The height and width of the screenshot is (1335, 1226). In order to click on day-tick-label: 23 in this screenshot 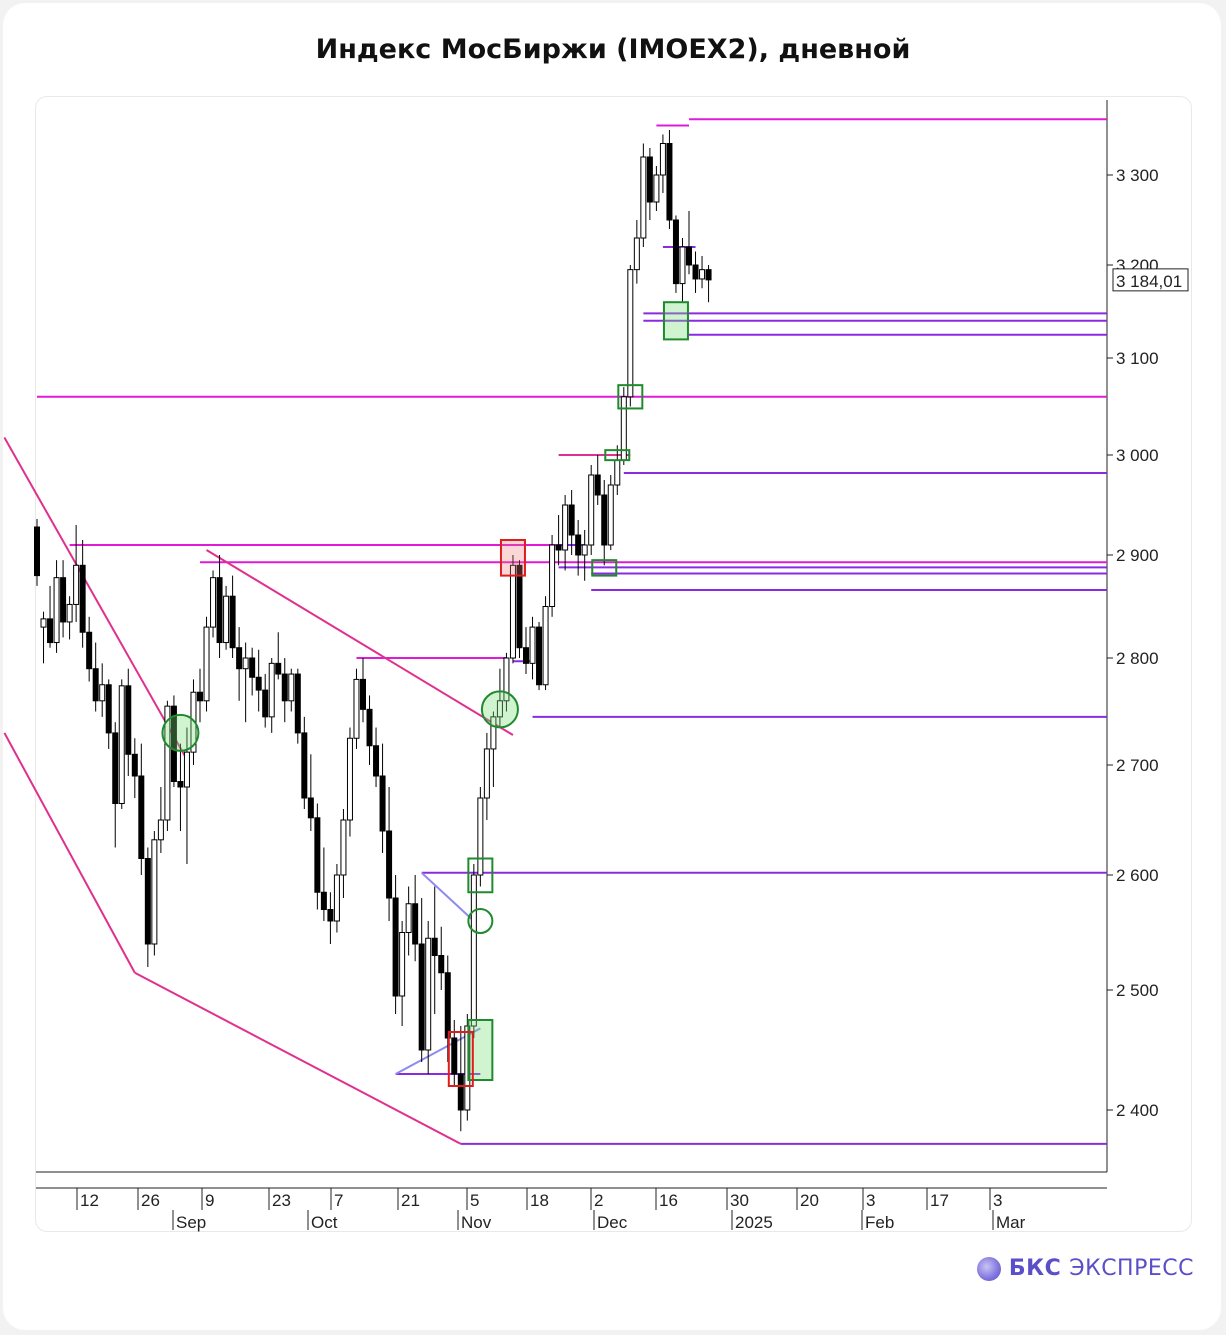, I will do `click(281, 1200)`.